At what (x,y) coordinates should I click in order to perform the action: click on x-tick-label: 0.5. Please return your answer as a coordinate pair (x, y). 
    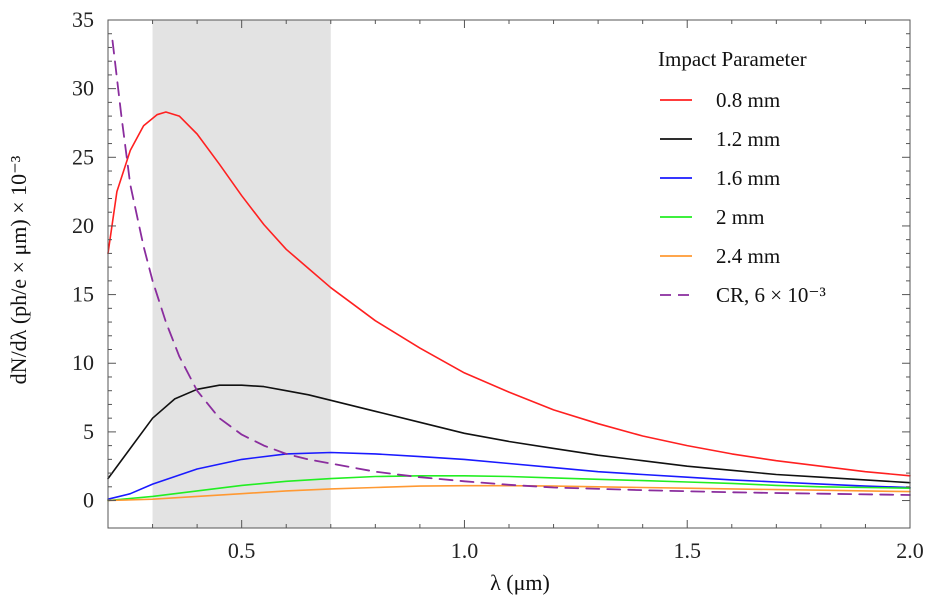
    Looking at the image, I should click on (242, 550).